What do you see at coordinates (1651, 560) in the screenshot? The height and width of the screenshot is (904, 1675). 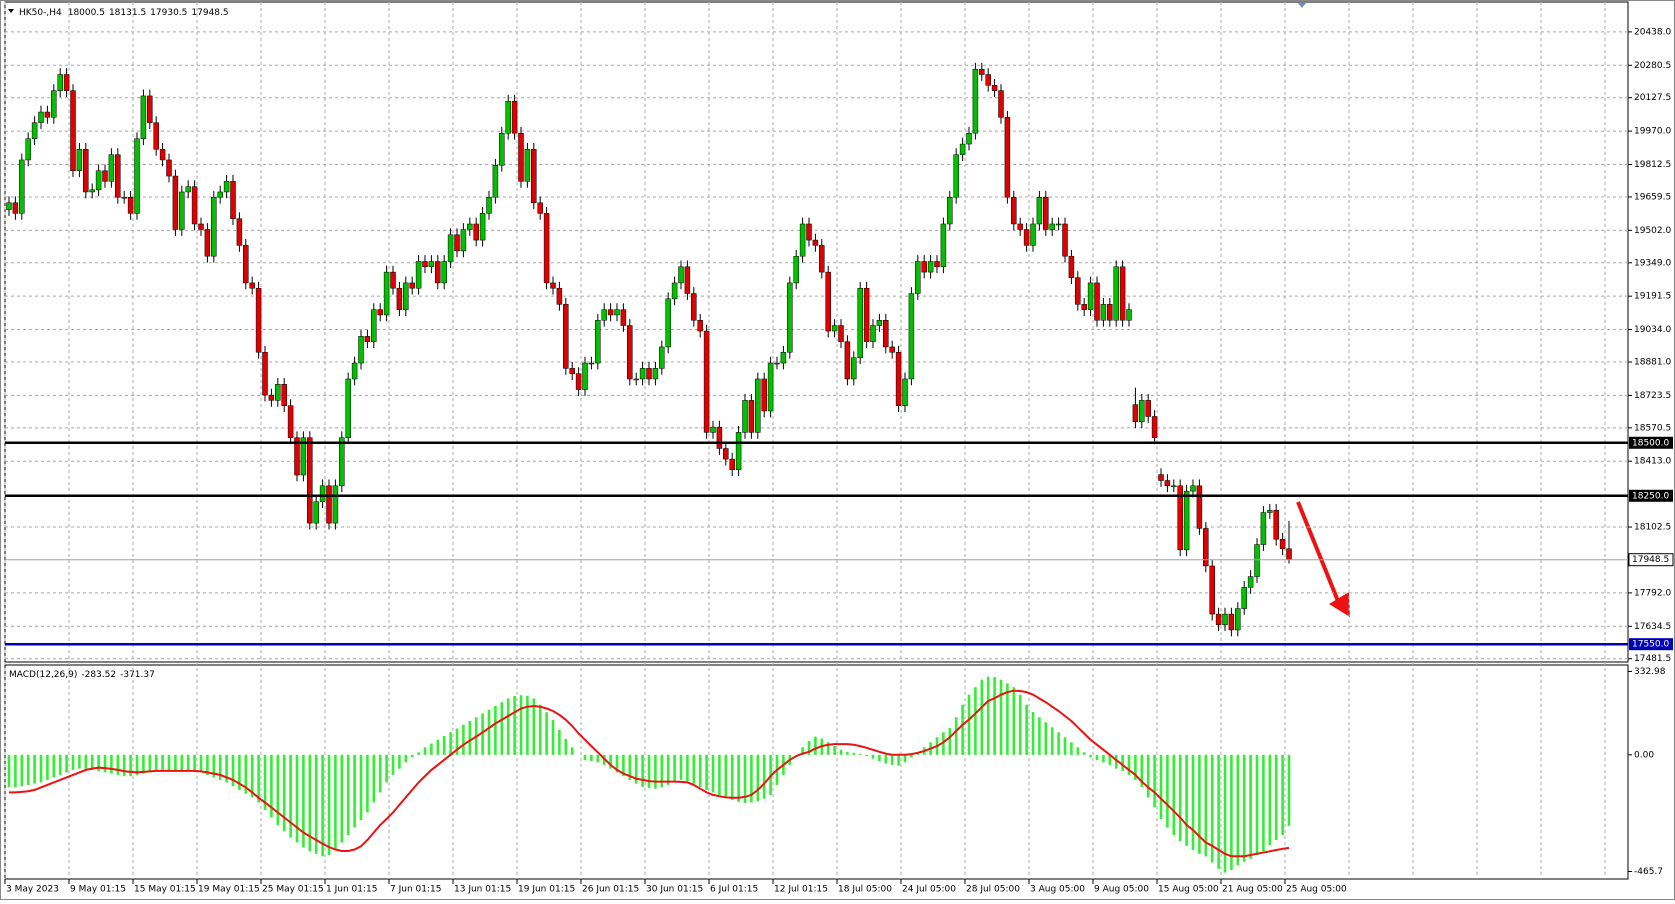 I see `current-price-bg` at bounding box center [1651, 560].